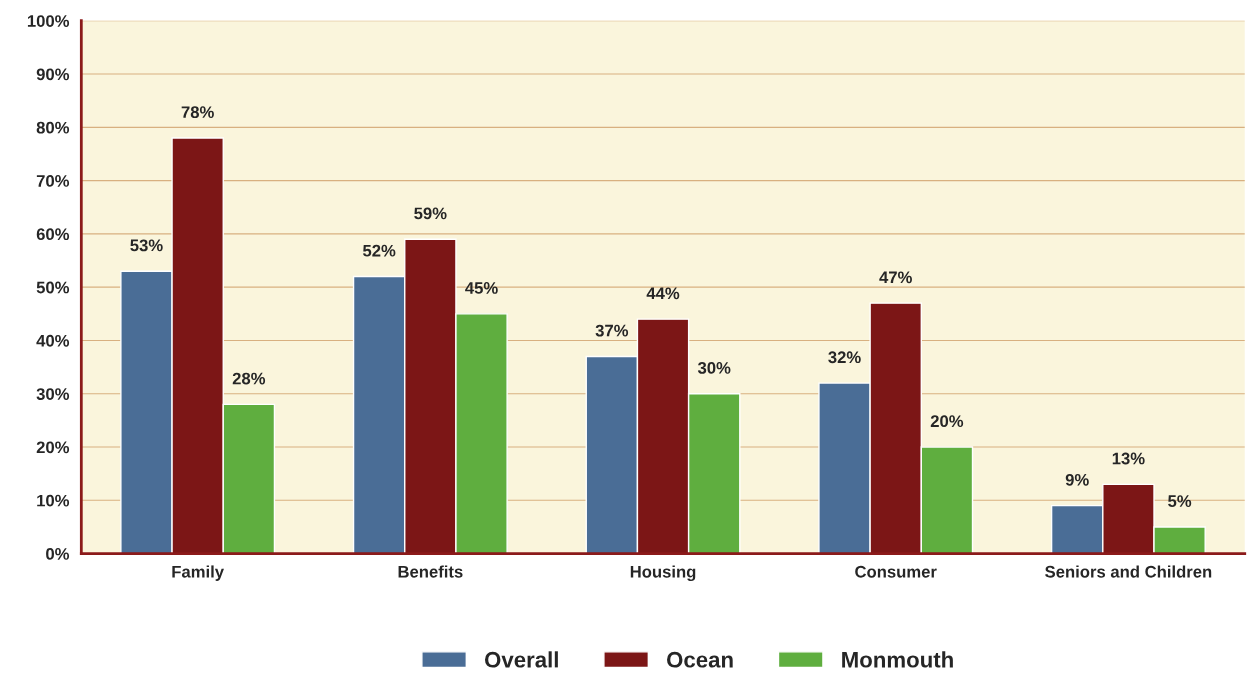 This screenshot has height=692, width=1251. I want to click on data-label: 37%, so click(612, 330).